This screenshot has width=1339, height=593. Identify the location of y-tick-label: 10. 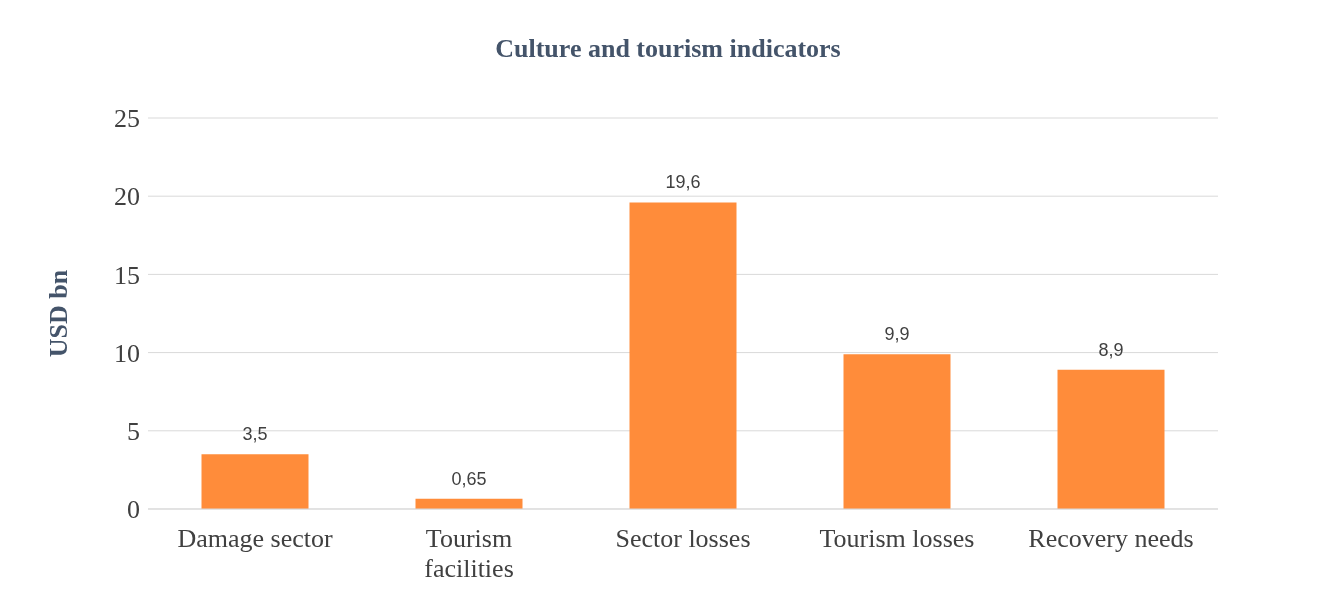
(127, 353).